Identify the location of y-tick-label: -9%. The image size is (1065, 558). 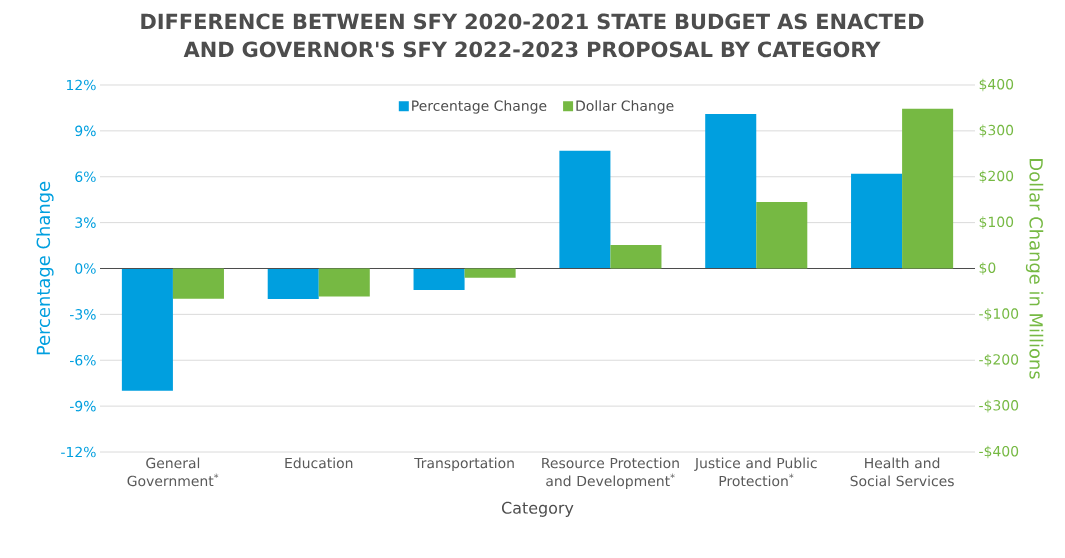
(83, 406).